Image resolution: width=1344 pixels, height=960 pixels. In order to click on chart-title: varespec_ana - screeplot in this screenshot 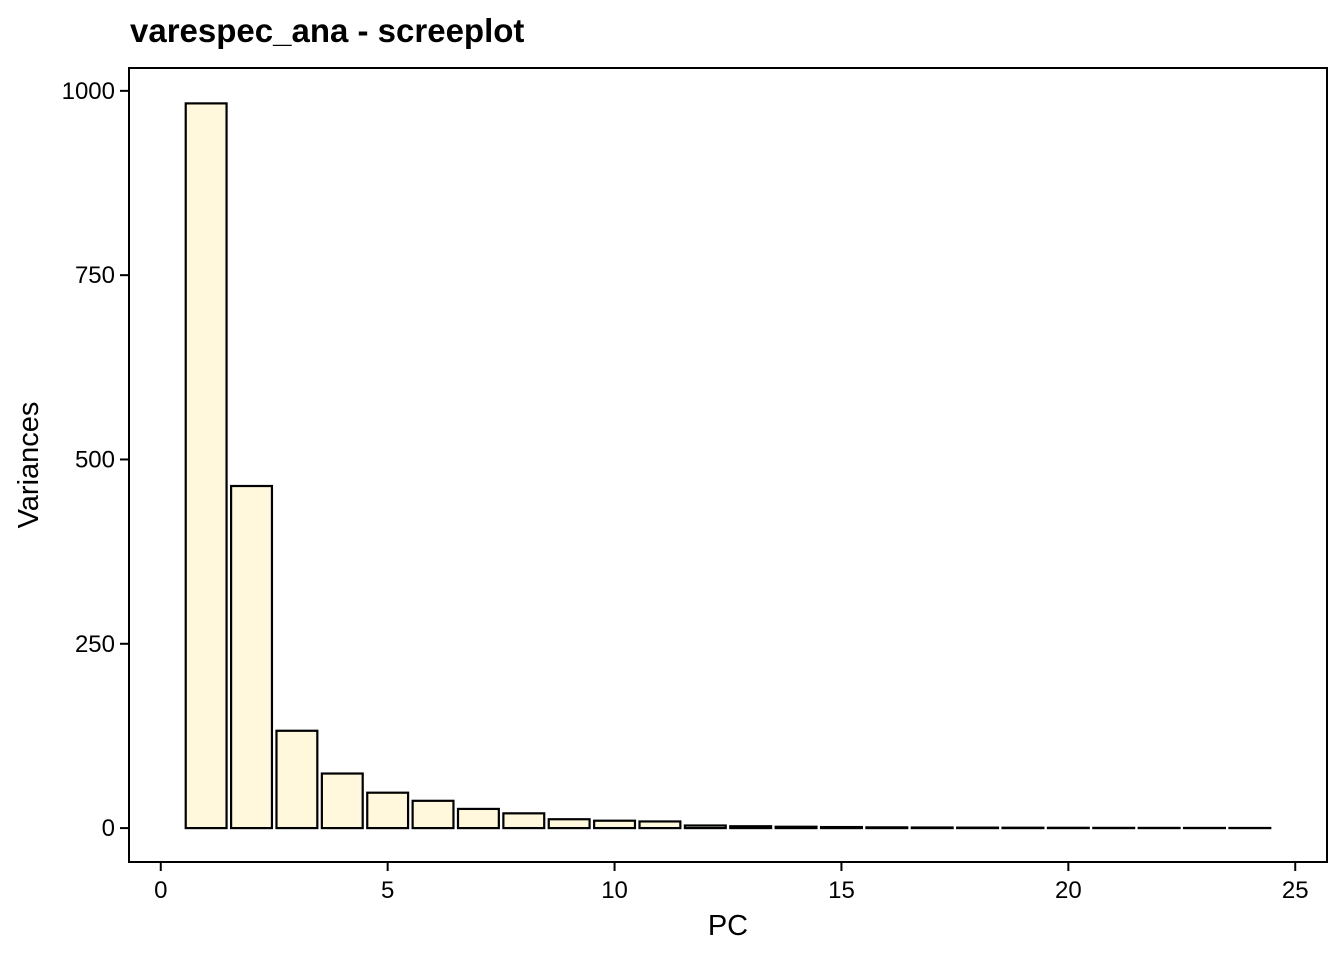, I will do `click(327, 30)`.